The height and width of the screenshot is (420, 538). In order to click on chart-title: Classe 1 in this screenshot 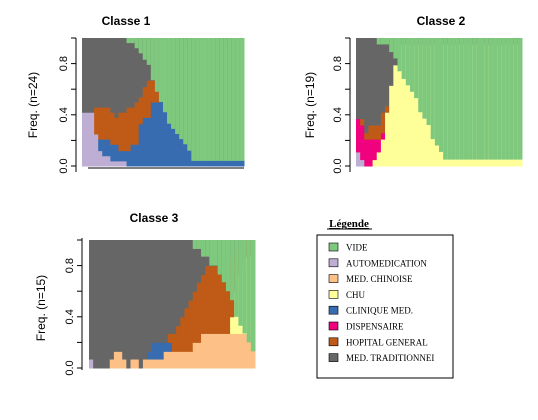, I will do `click(126, 21)`.